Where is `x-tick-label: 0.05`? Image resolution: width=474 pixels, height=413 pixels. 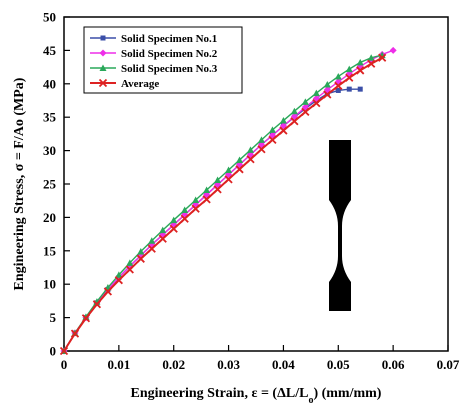
x-tick-label: 0.05 is located at coordinates (338, 364).